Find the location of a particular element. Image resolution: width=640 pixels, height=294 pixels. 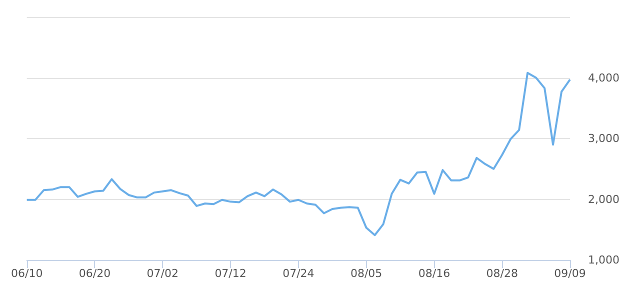

x-tick-label: 07/02 is located at coordinates (162, 273).